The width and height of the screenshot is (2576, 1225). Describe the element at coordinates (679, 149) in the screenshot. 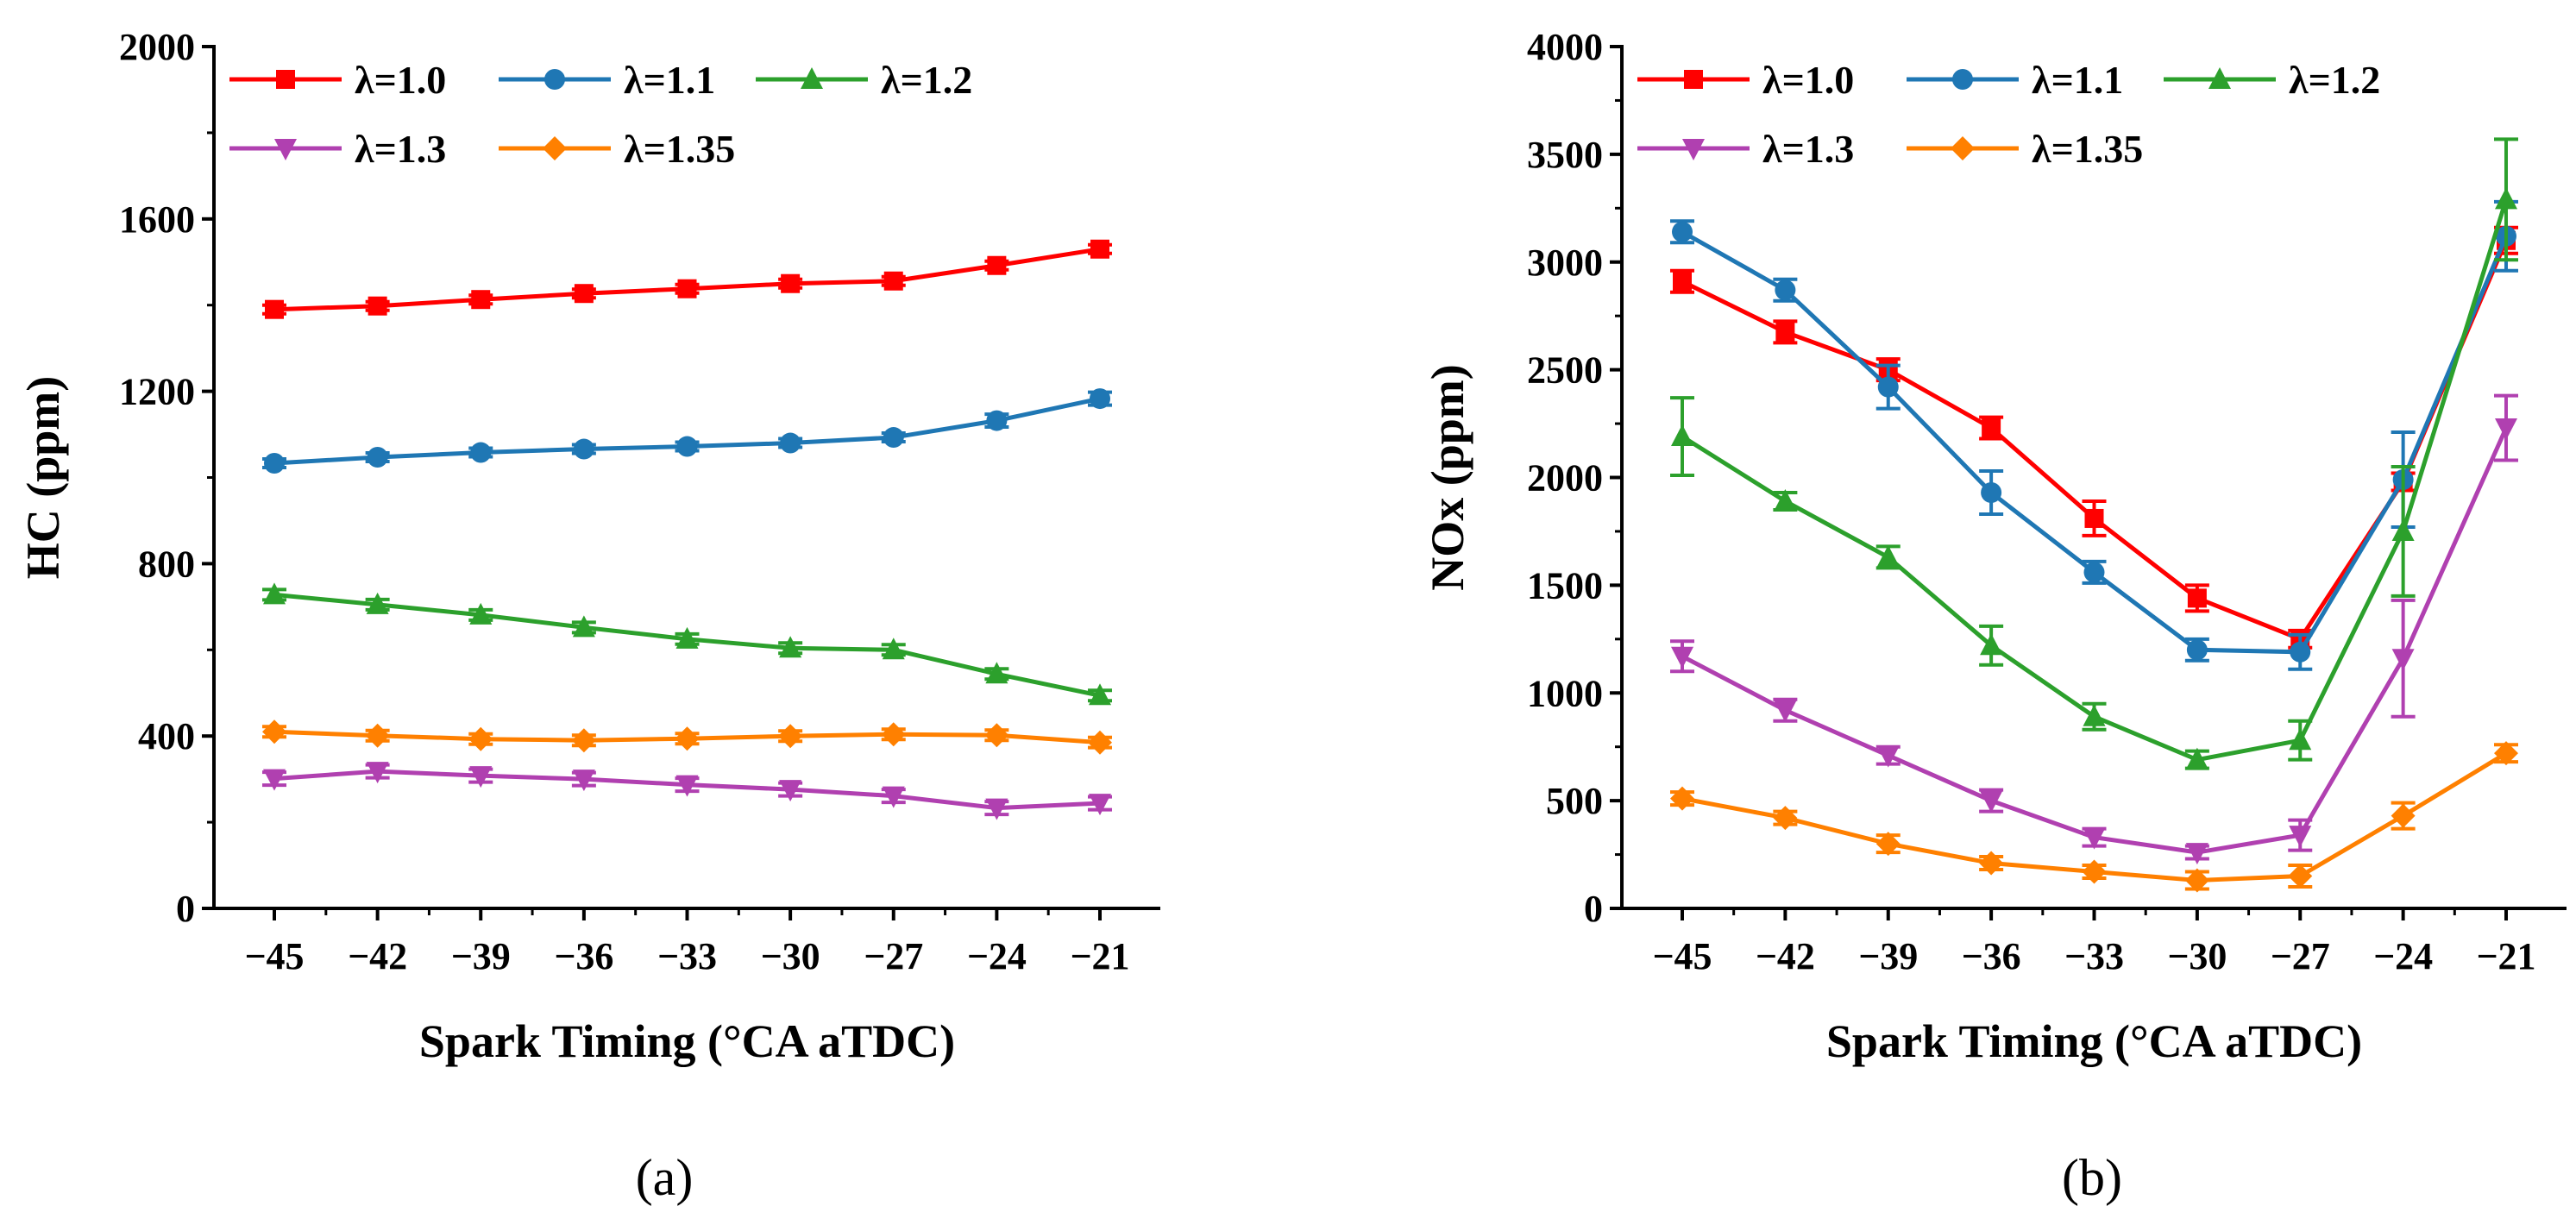

I see `legend-label: λ=1.35` at that location.